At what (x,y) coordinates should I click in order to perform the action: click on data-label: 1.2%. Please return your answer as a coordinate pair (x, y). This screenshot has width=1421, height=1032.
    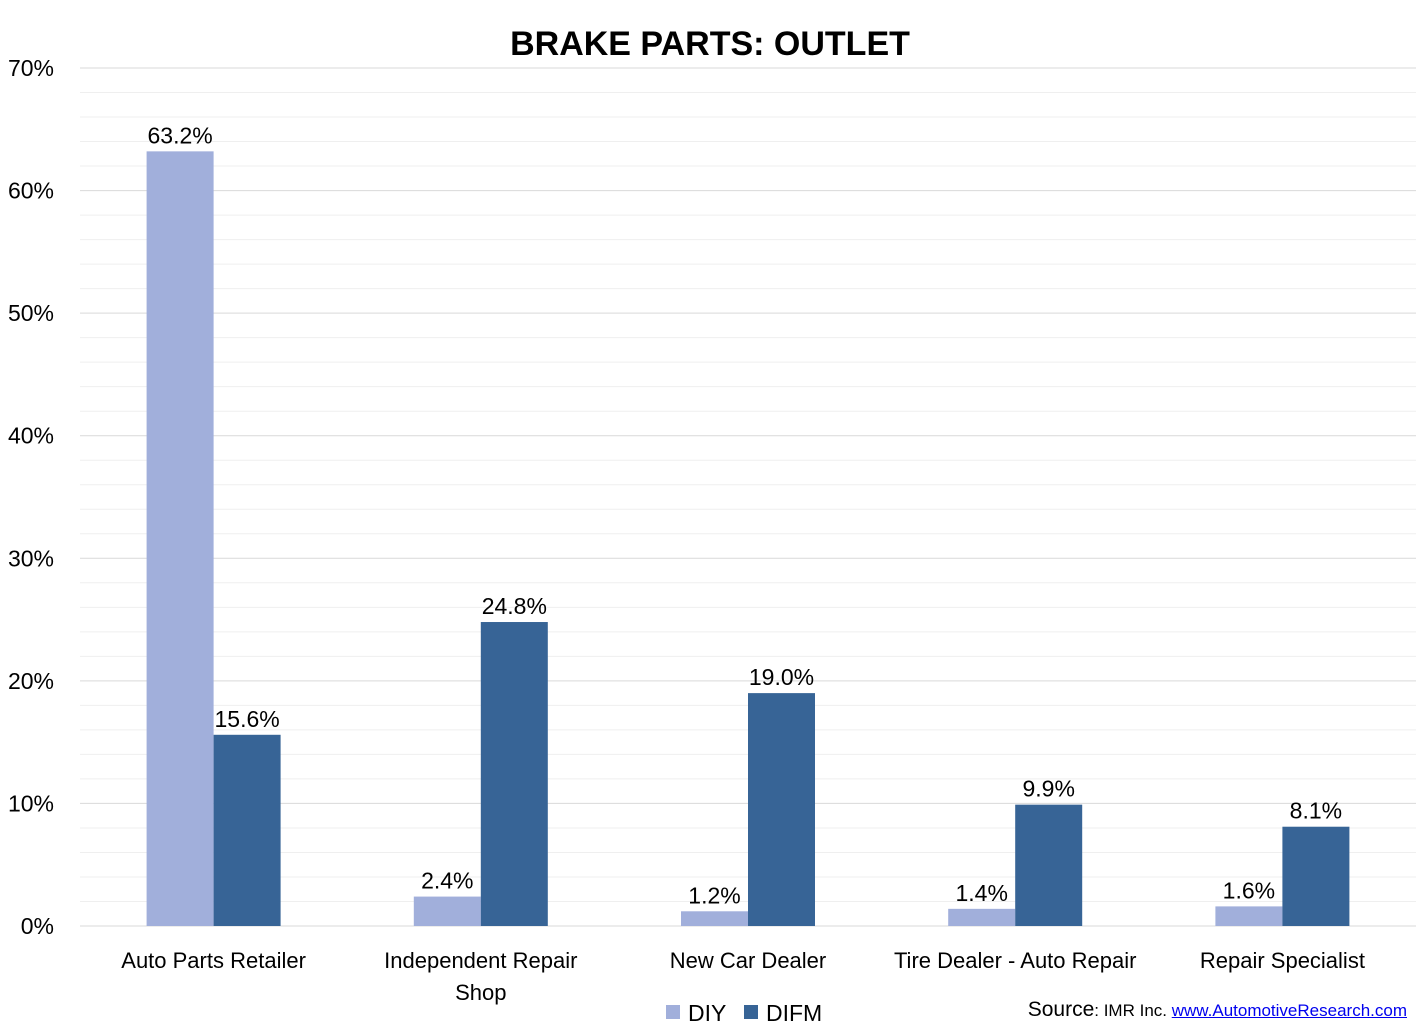
    Looking at the image, I should click on (714, 895).